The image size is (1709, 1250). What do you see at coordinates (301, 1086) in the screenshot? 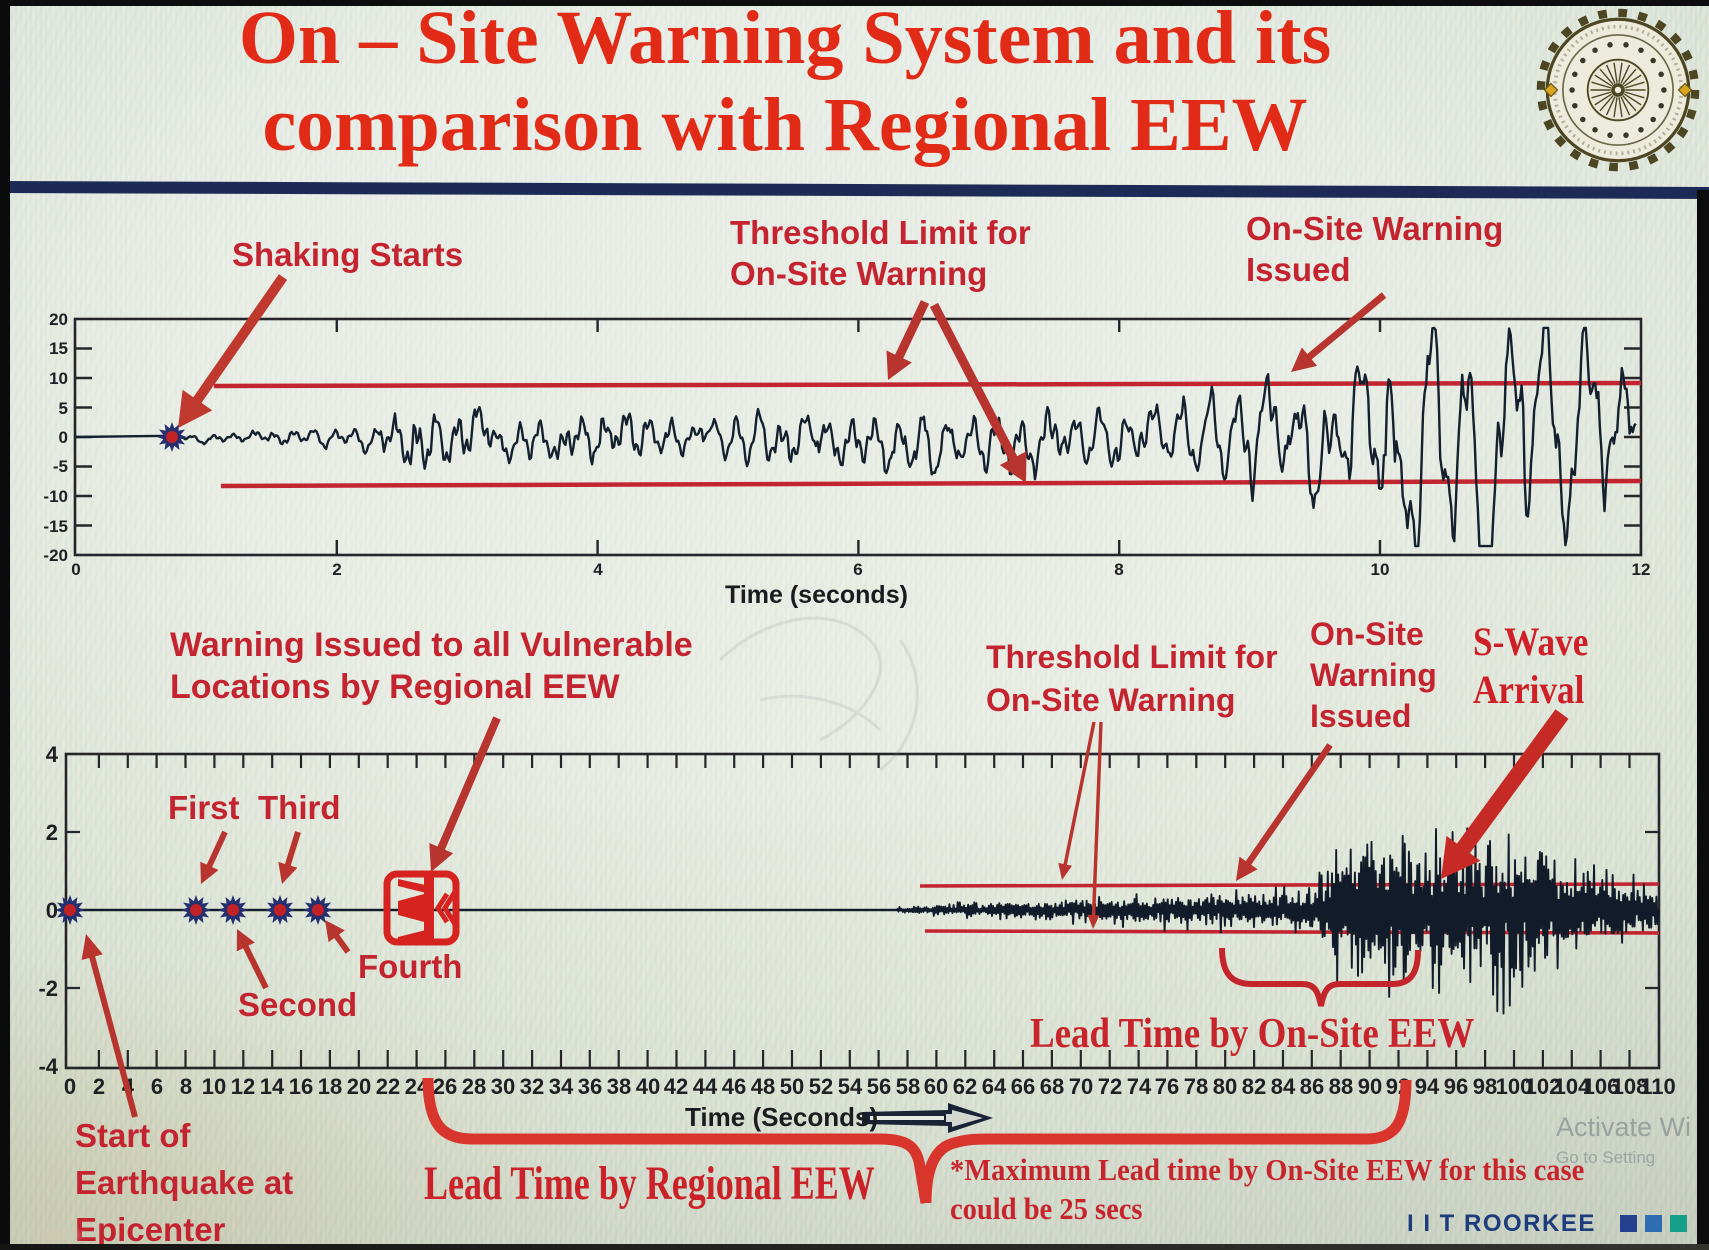
I see `svg-text: 16` at bounding box center [301, 1086].